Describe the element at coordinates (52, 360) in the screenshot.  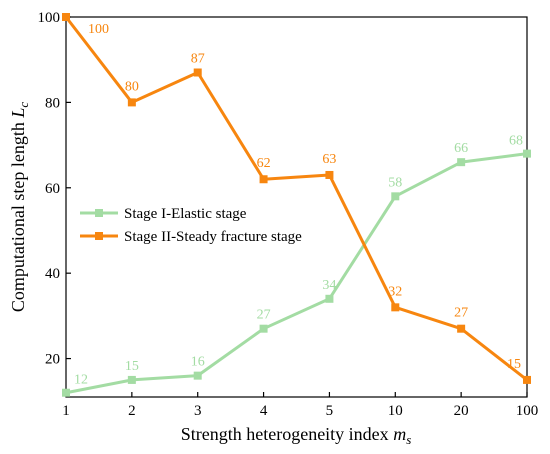
I see `y-tick-label: 20` at that location.